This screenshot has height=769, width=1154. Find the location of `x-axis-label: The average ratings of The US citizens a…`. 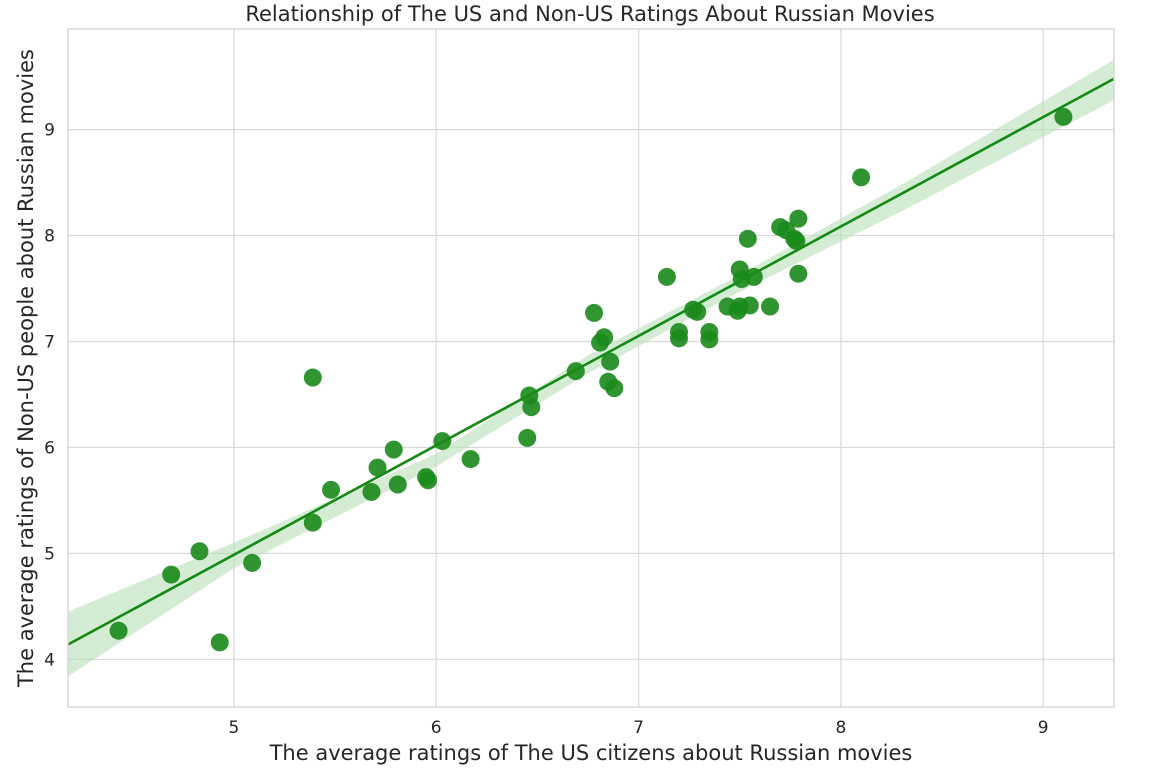

x-axis-label: The average ratings of The US citizens a… is located at coordinates (591, 753).